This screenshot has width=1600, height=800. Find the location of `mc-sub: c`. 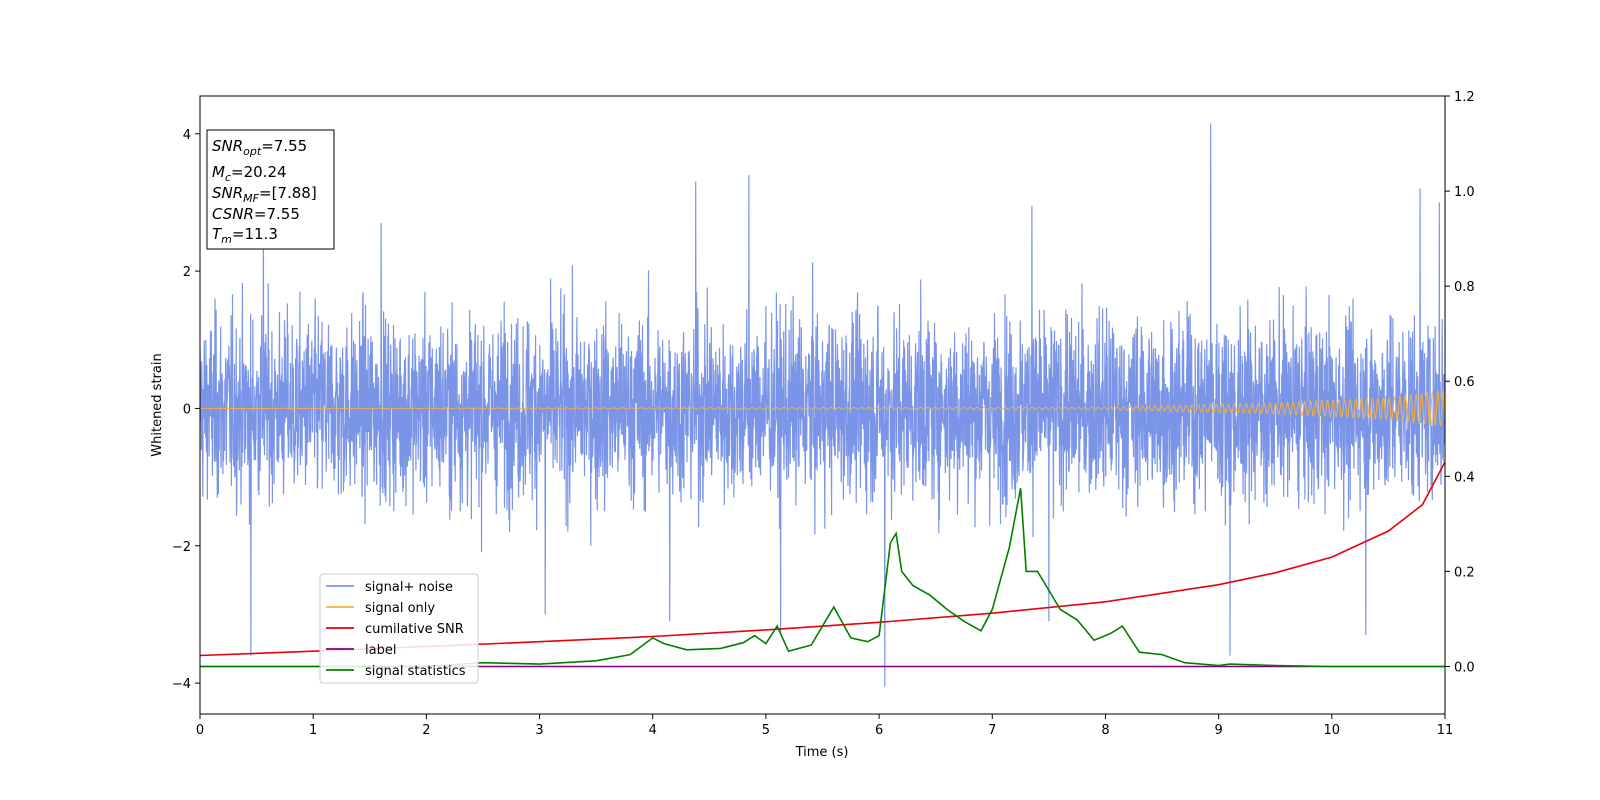

mc-sub: c is located at coordinates (228, 177).